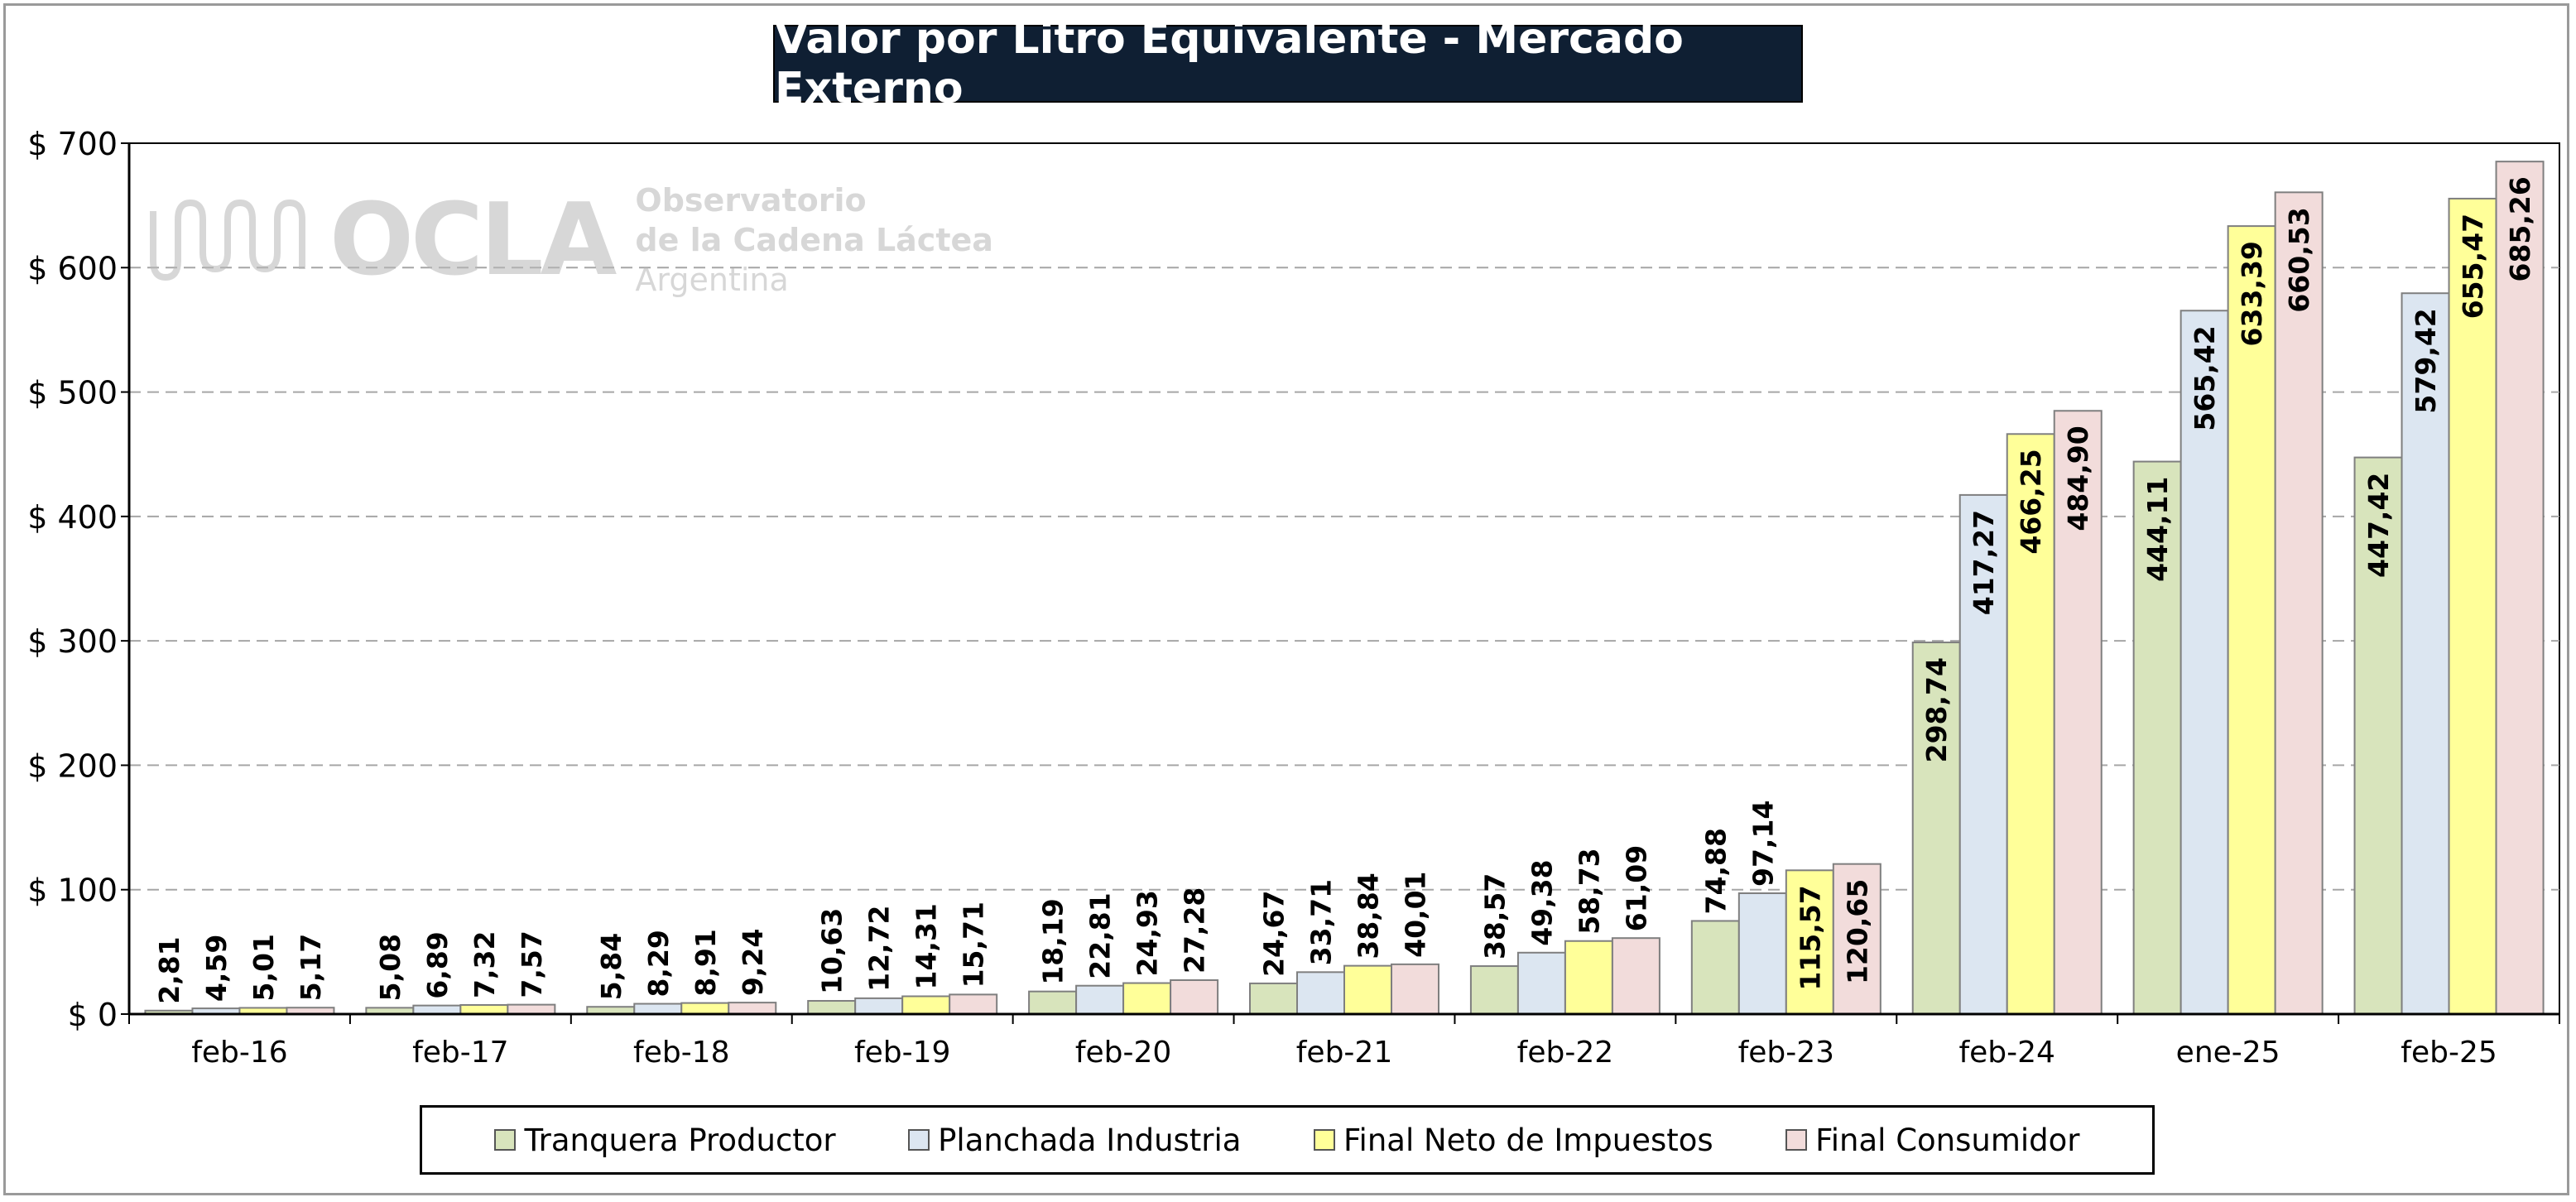 The width and height of the screenshot is (2576, 1202). Describe the element at coordinates (72, 393) in the screenshot. I see `y-tick-label: $ 500` at that location.